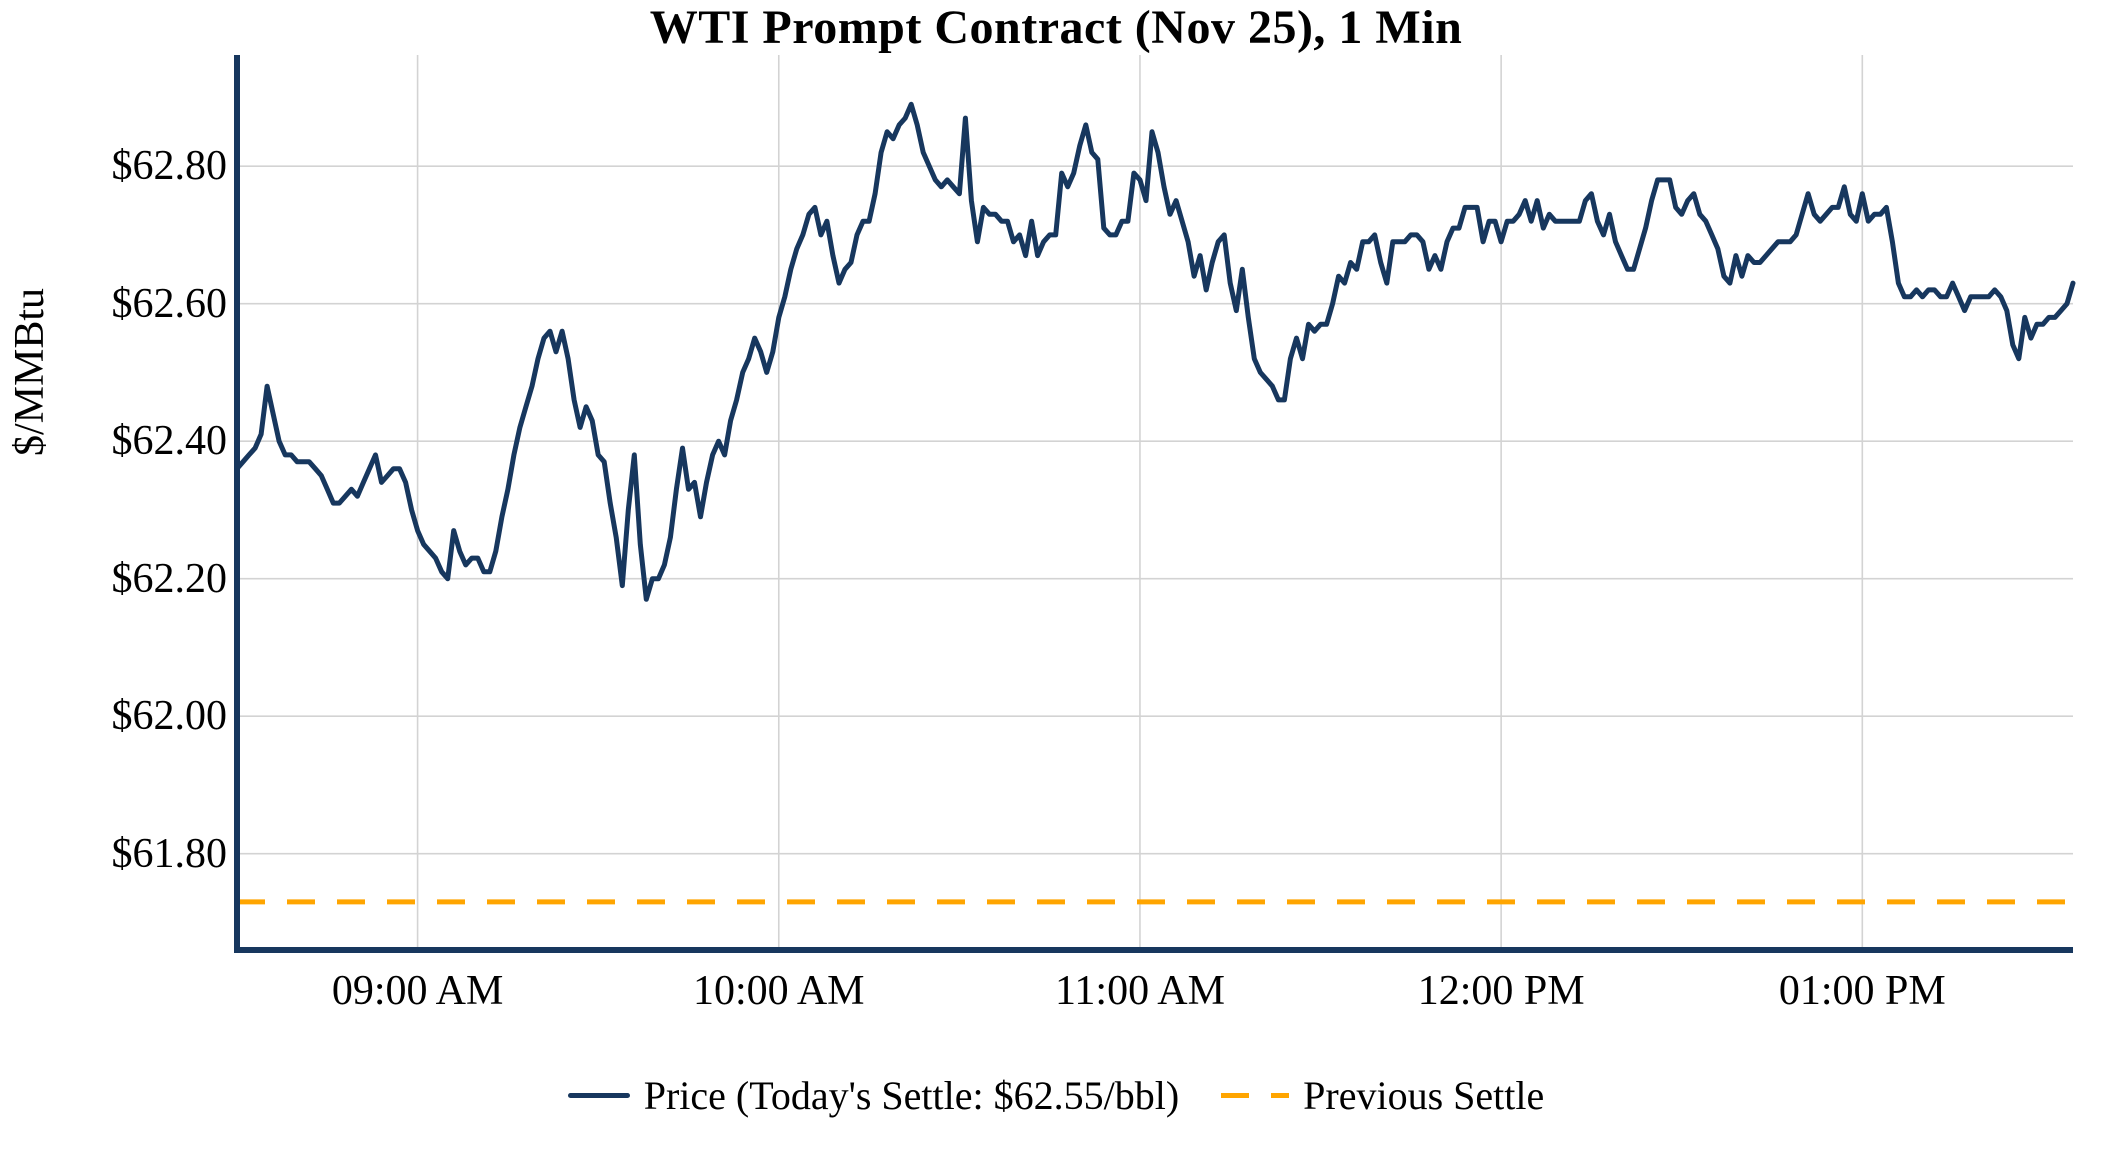  Describe the element at coordinates (169, 716) in the screenshot. I see `y-tick-label: $62.00` at that location.